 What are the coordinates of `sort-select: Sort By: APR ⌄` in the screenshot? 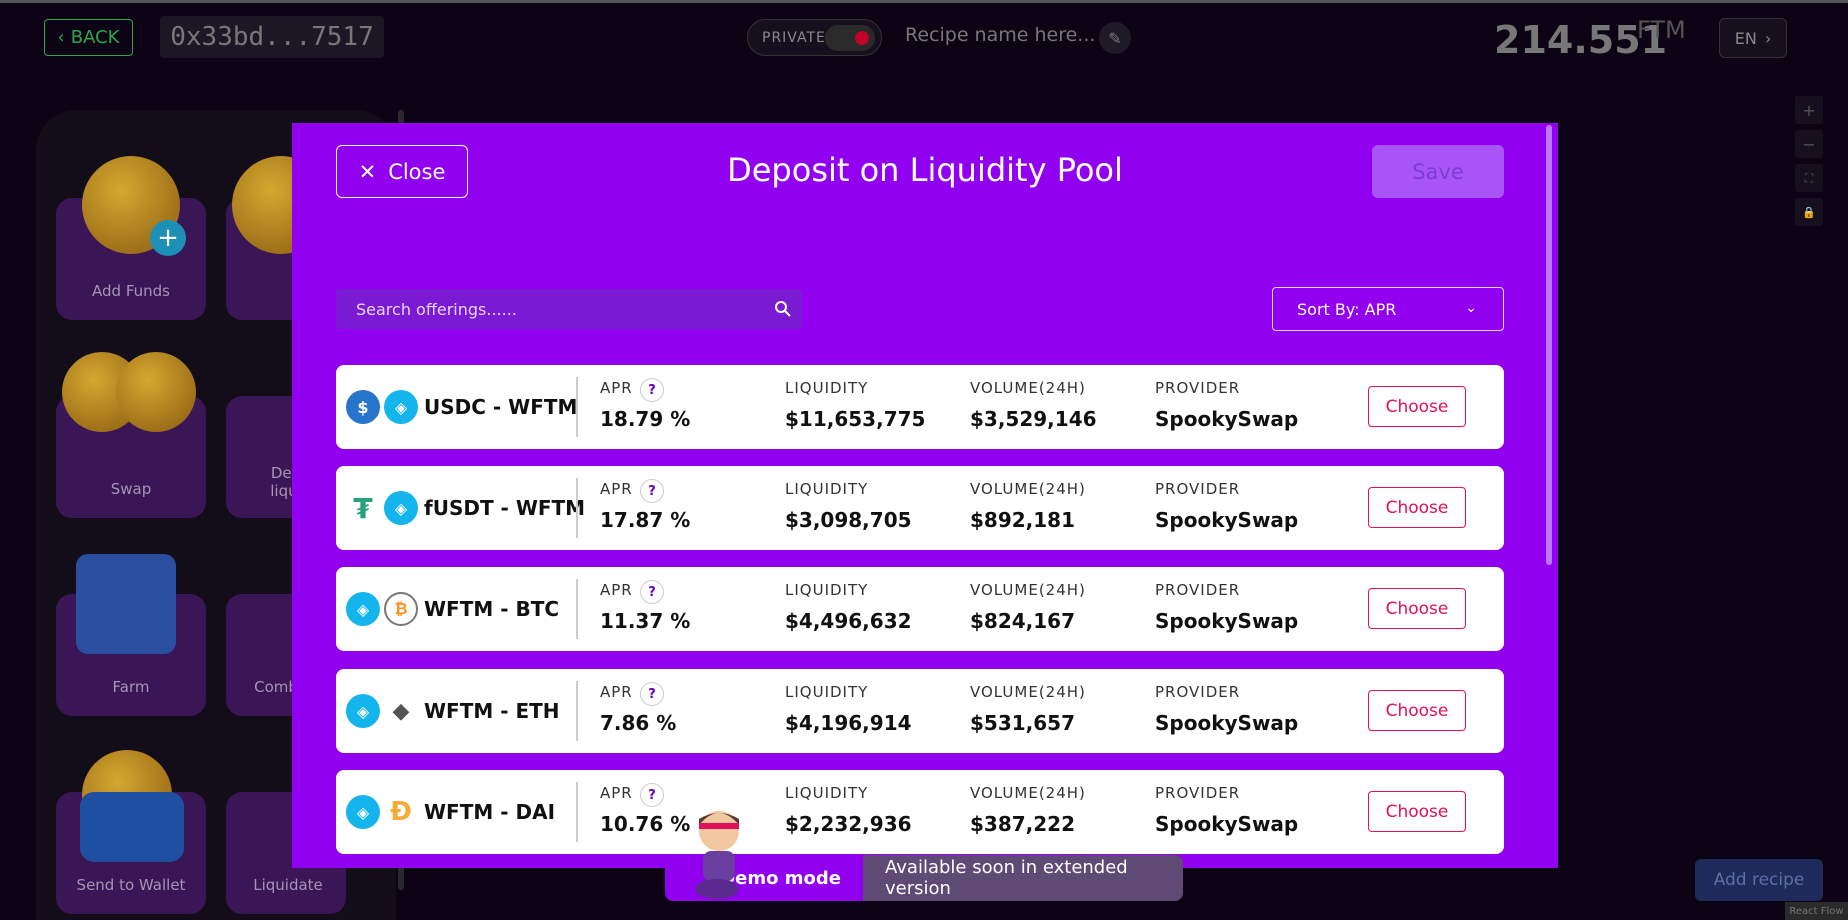 It's located at (1388, 309).